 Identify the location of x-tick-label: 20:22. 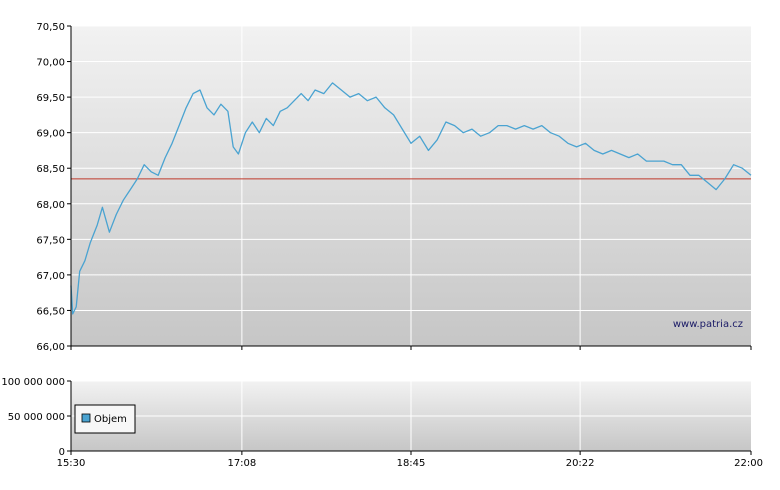
(580, 463).